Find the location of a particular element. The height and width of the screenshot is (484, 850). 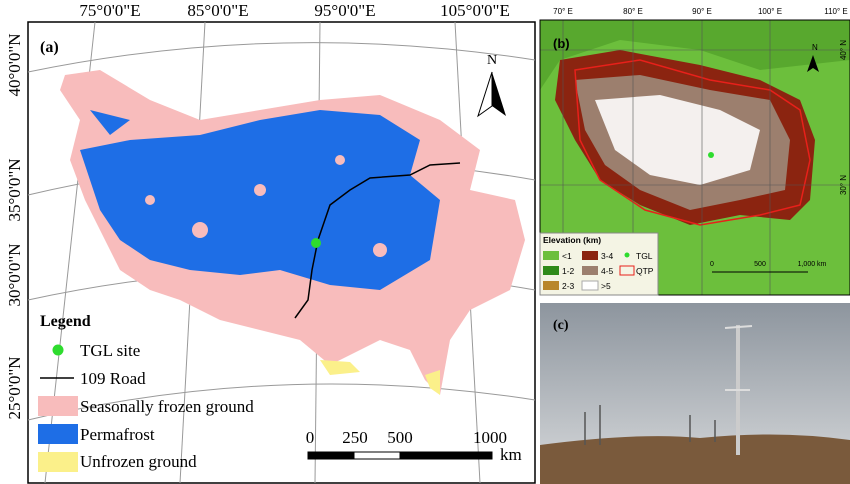

north-arrow is located at coordinates (813, 63).